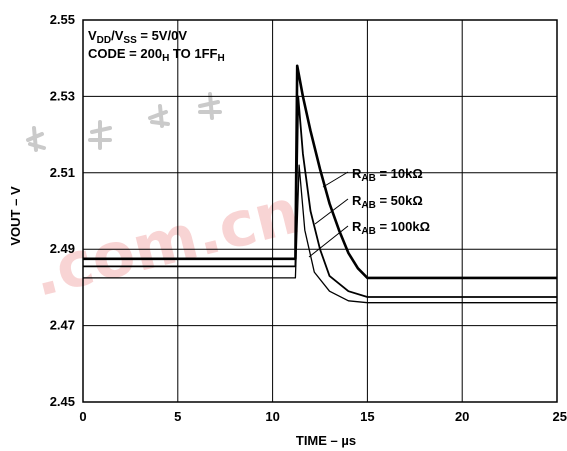 This screenshot has height=451, width=567. What do you see at coordinates (367, 416) in the screenshot?
I see `x-tick-label: 15` at bounding box center [367, 416].